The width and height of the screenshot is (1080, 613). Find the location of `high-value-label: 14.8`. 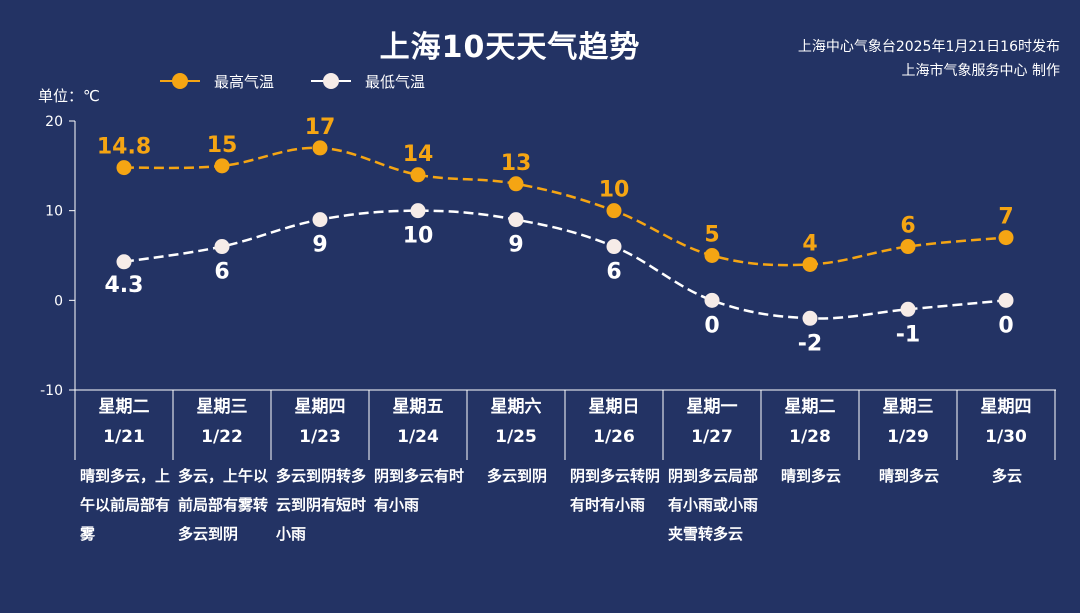

high-value-label: 14.8 is located at coordinates (124, 147).